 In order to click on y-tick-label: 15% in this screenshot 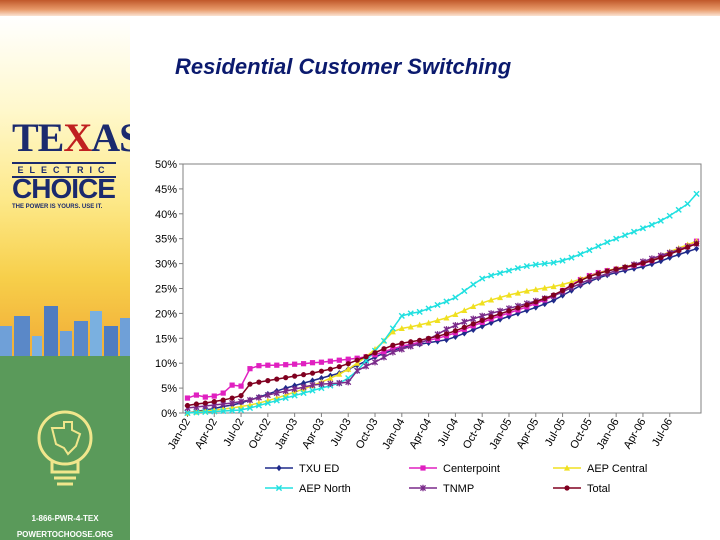, I will do `click(166, 339)`.